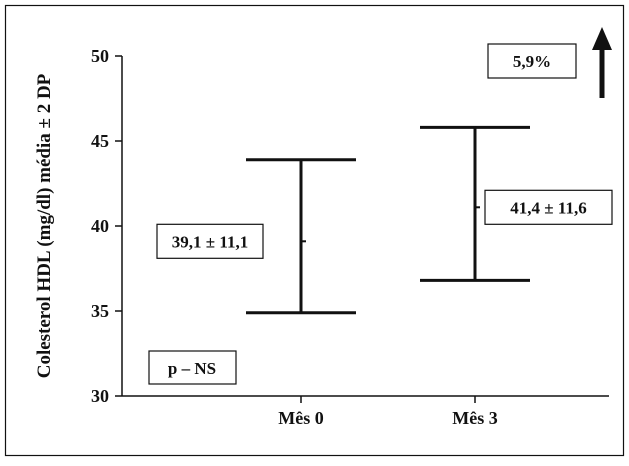 The width and height of the screenshot is (629, 466). What do you see at coordinates (474, 418) in the screenshot?
I see `x-tick-label: Mês 3` at bounding box center [474, 418].